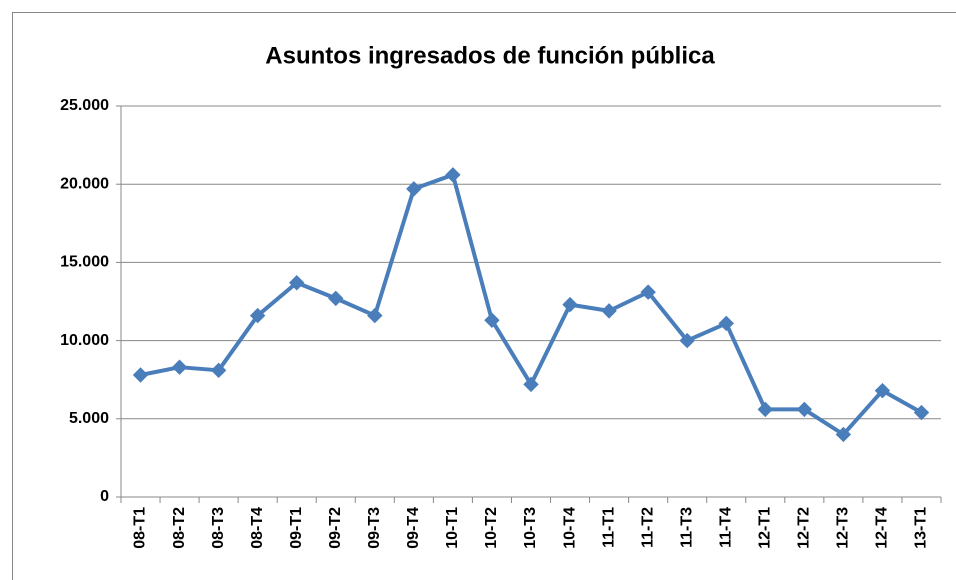  What do you see at coordinates (491, 528) in the screenshot?
I see `x-tick-label: 10-T2` at bounding box center [491, 528].